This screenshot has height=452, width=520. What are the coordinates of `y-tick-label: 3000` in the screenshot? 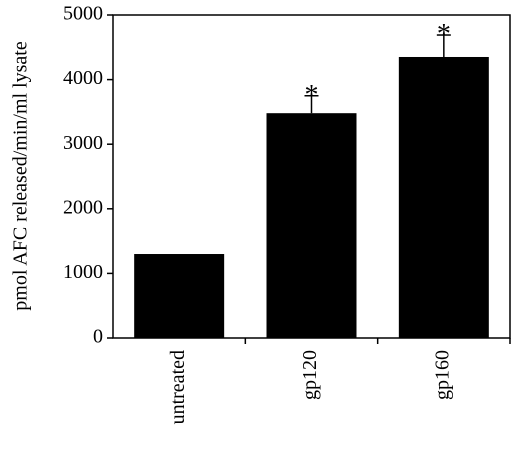 It's located at (83, 143).